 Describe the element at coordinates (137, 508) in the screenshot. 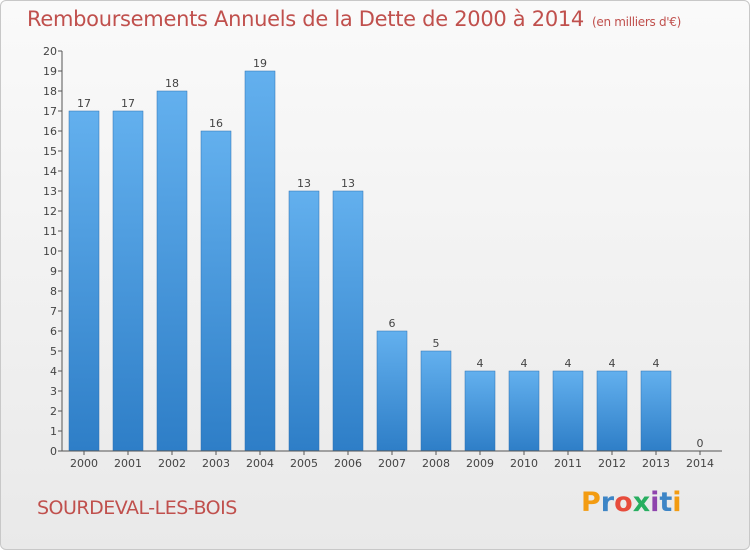

I see `place-name: SOURDEVAL-LES-BOIS` at that location.